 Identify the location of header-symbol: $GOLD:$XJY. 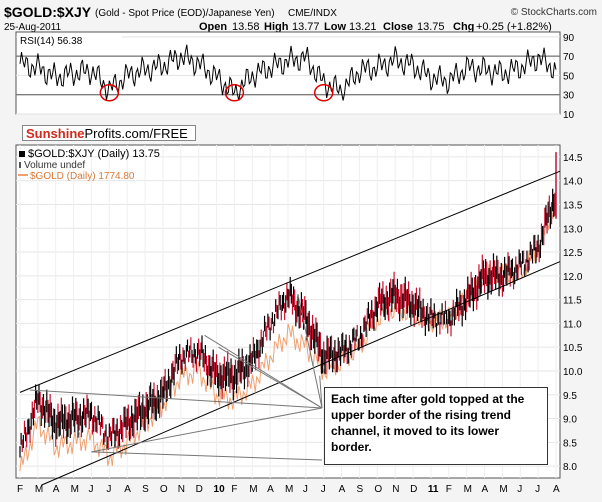
(48, 12).